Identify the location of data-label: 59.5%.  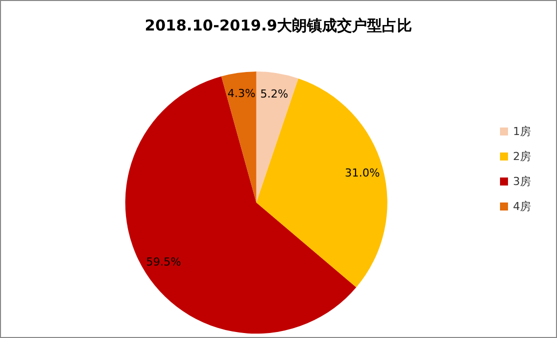
(164, 261).